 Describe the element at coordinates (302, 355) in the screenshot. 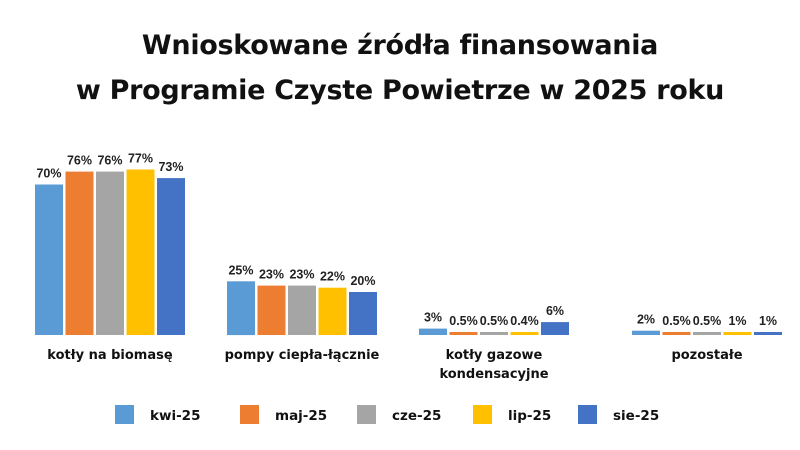

I see `category-label-1: pompy ciepła-łącznie` at that location.